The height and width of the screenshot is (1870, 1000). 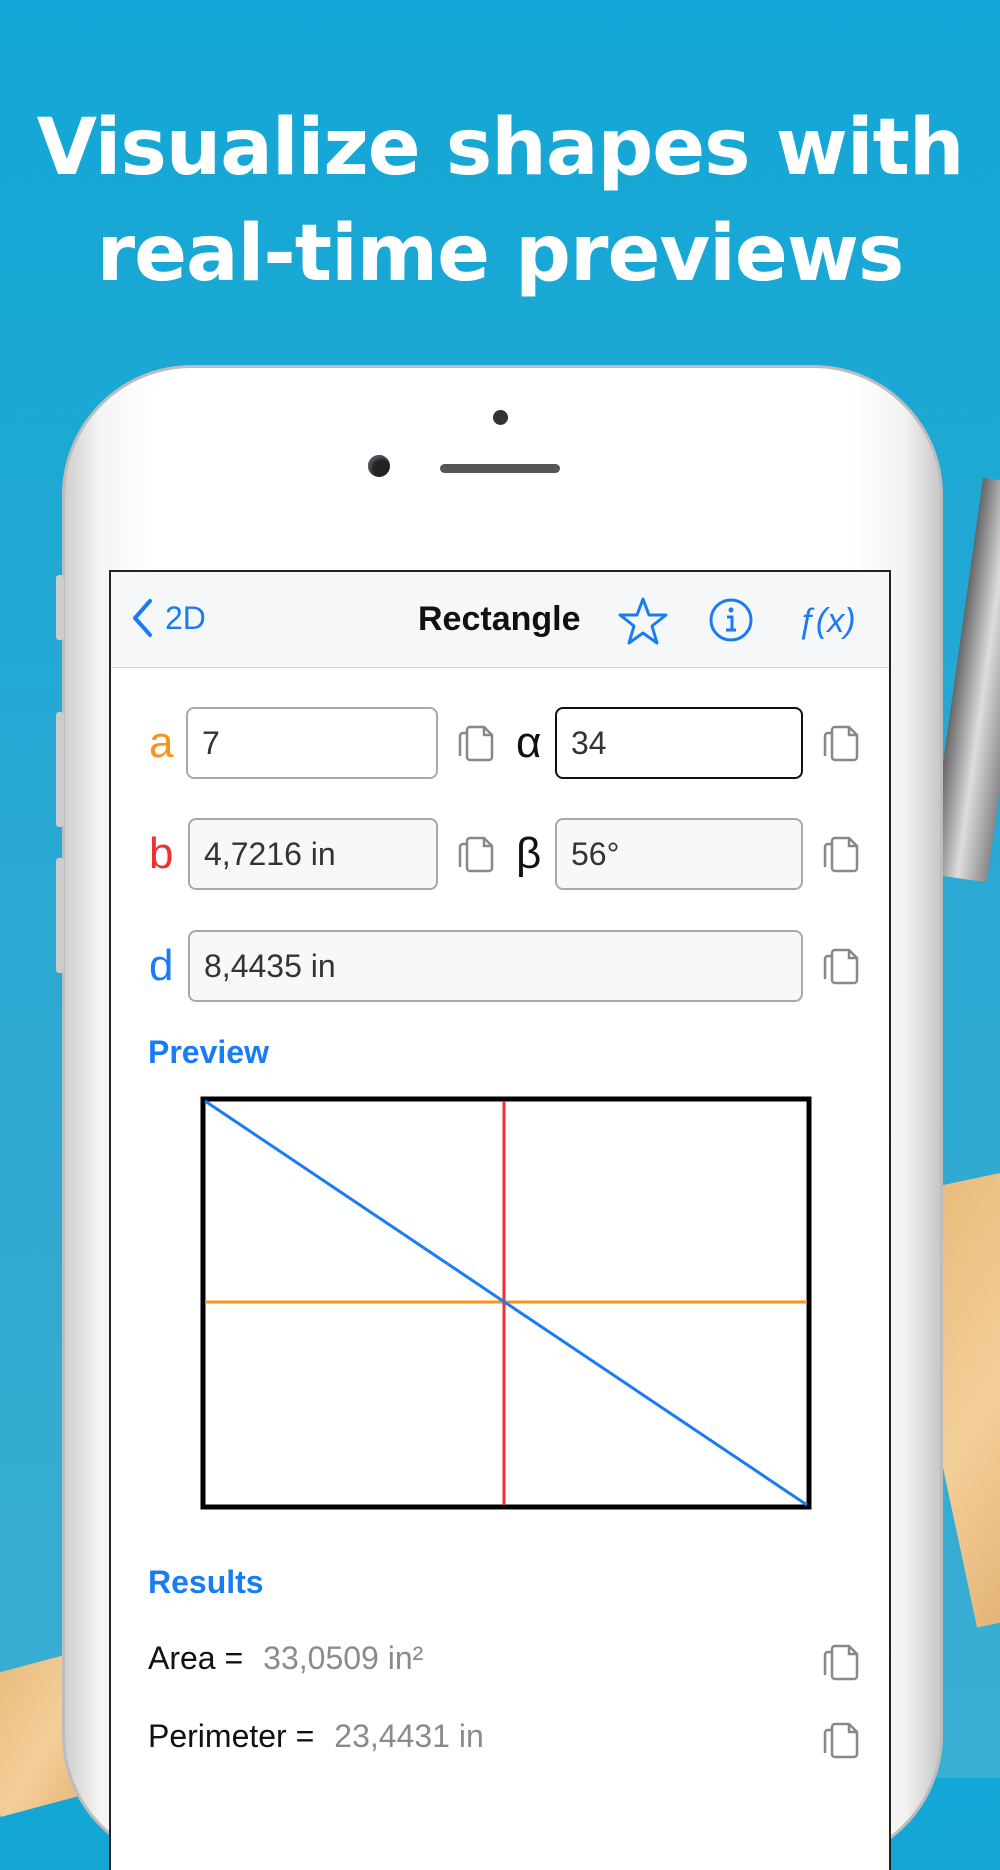 I want to click on phone-volume-up, so click(x=60, y=769).